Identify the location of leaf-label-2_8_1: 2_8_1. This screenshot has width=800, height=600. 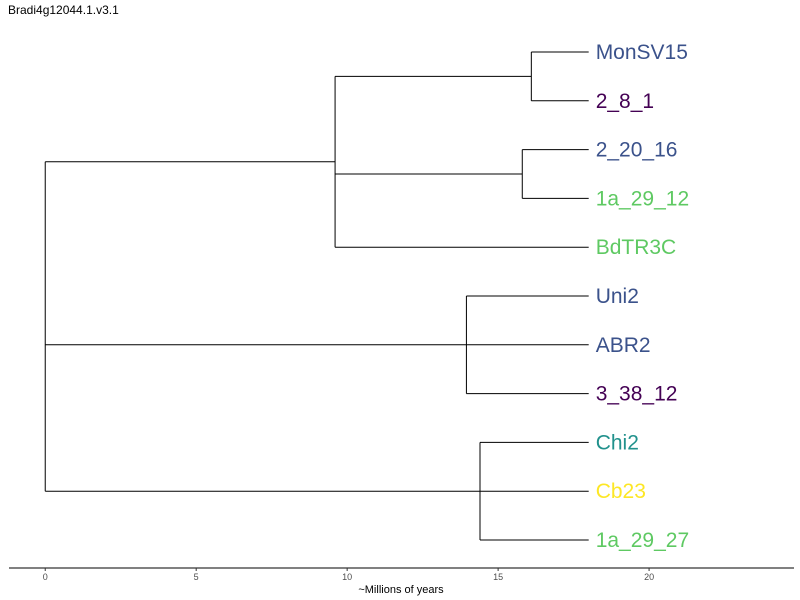
(625, 101).